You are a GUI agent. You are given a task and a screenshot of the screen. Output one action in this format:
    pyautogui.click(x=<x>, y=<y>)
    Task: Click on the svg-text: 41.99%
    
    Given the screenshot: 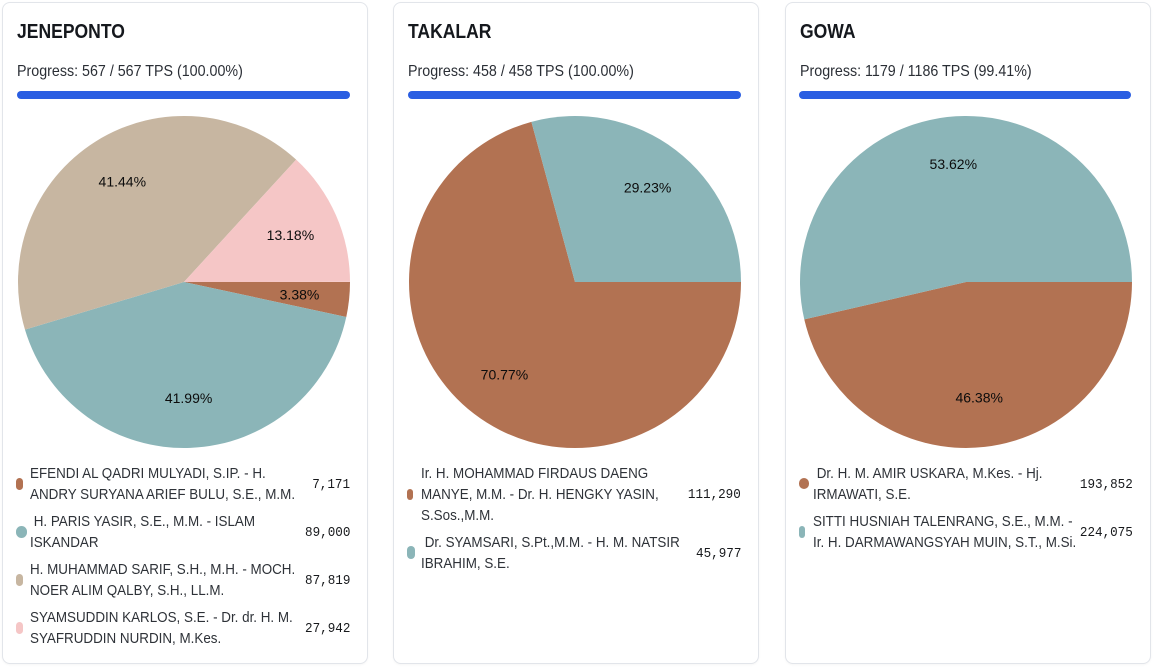 What is the action you would take?
    pyautogui.click(x=188, y=398)
    